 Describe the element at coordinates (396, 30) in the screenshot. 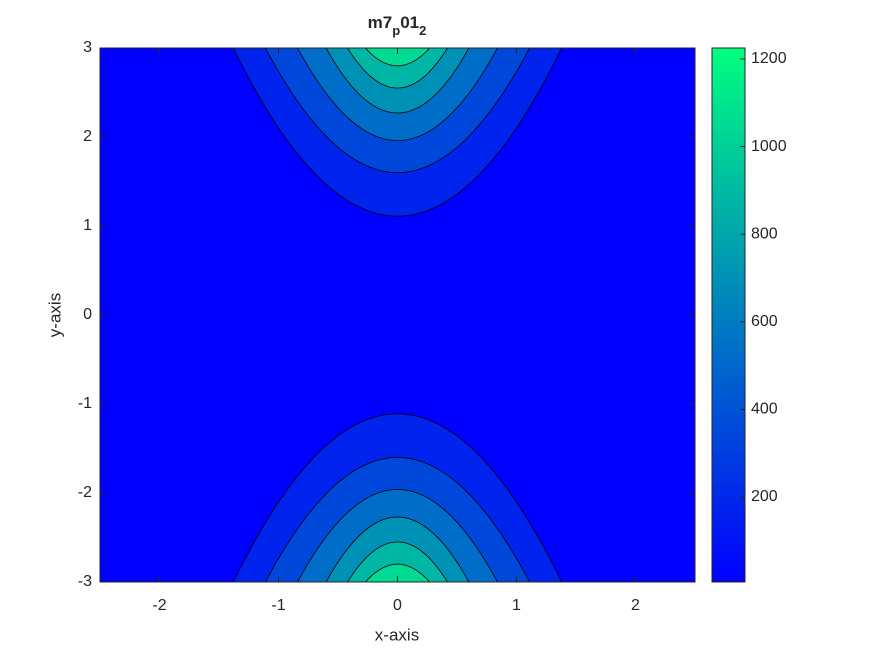

I see `title-part: p` at that location.